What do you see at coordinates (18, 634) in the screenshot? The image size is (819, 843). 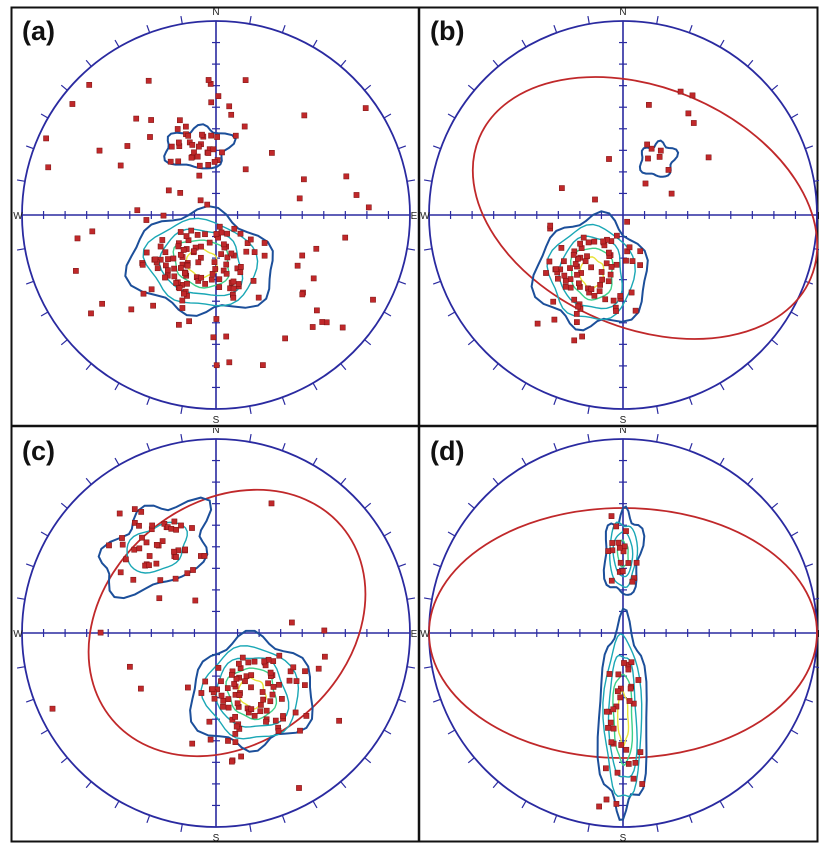 I see `compass-west: W` at bounding box center [18, 634].